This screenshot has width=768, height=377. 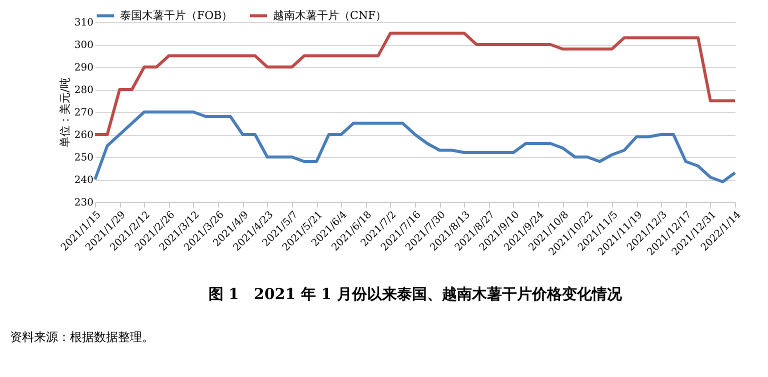 I want to click on y-tick-label: 270, so click(x=84, y=113).